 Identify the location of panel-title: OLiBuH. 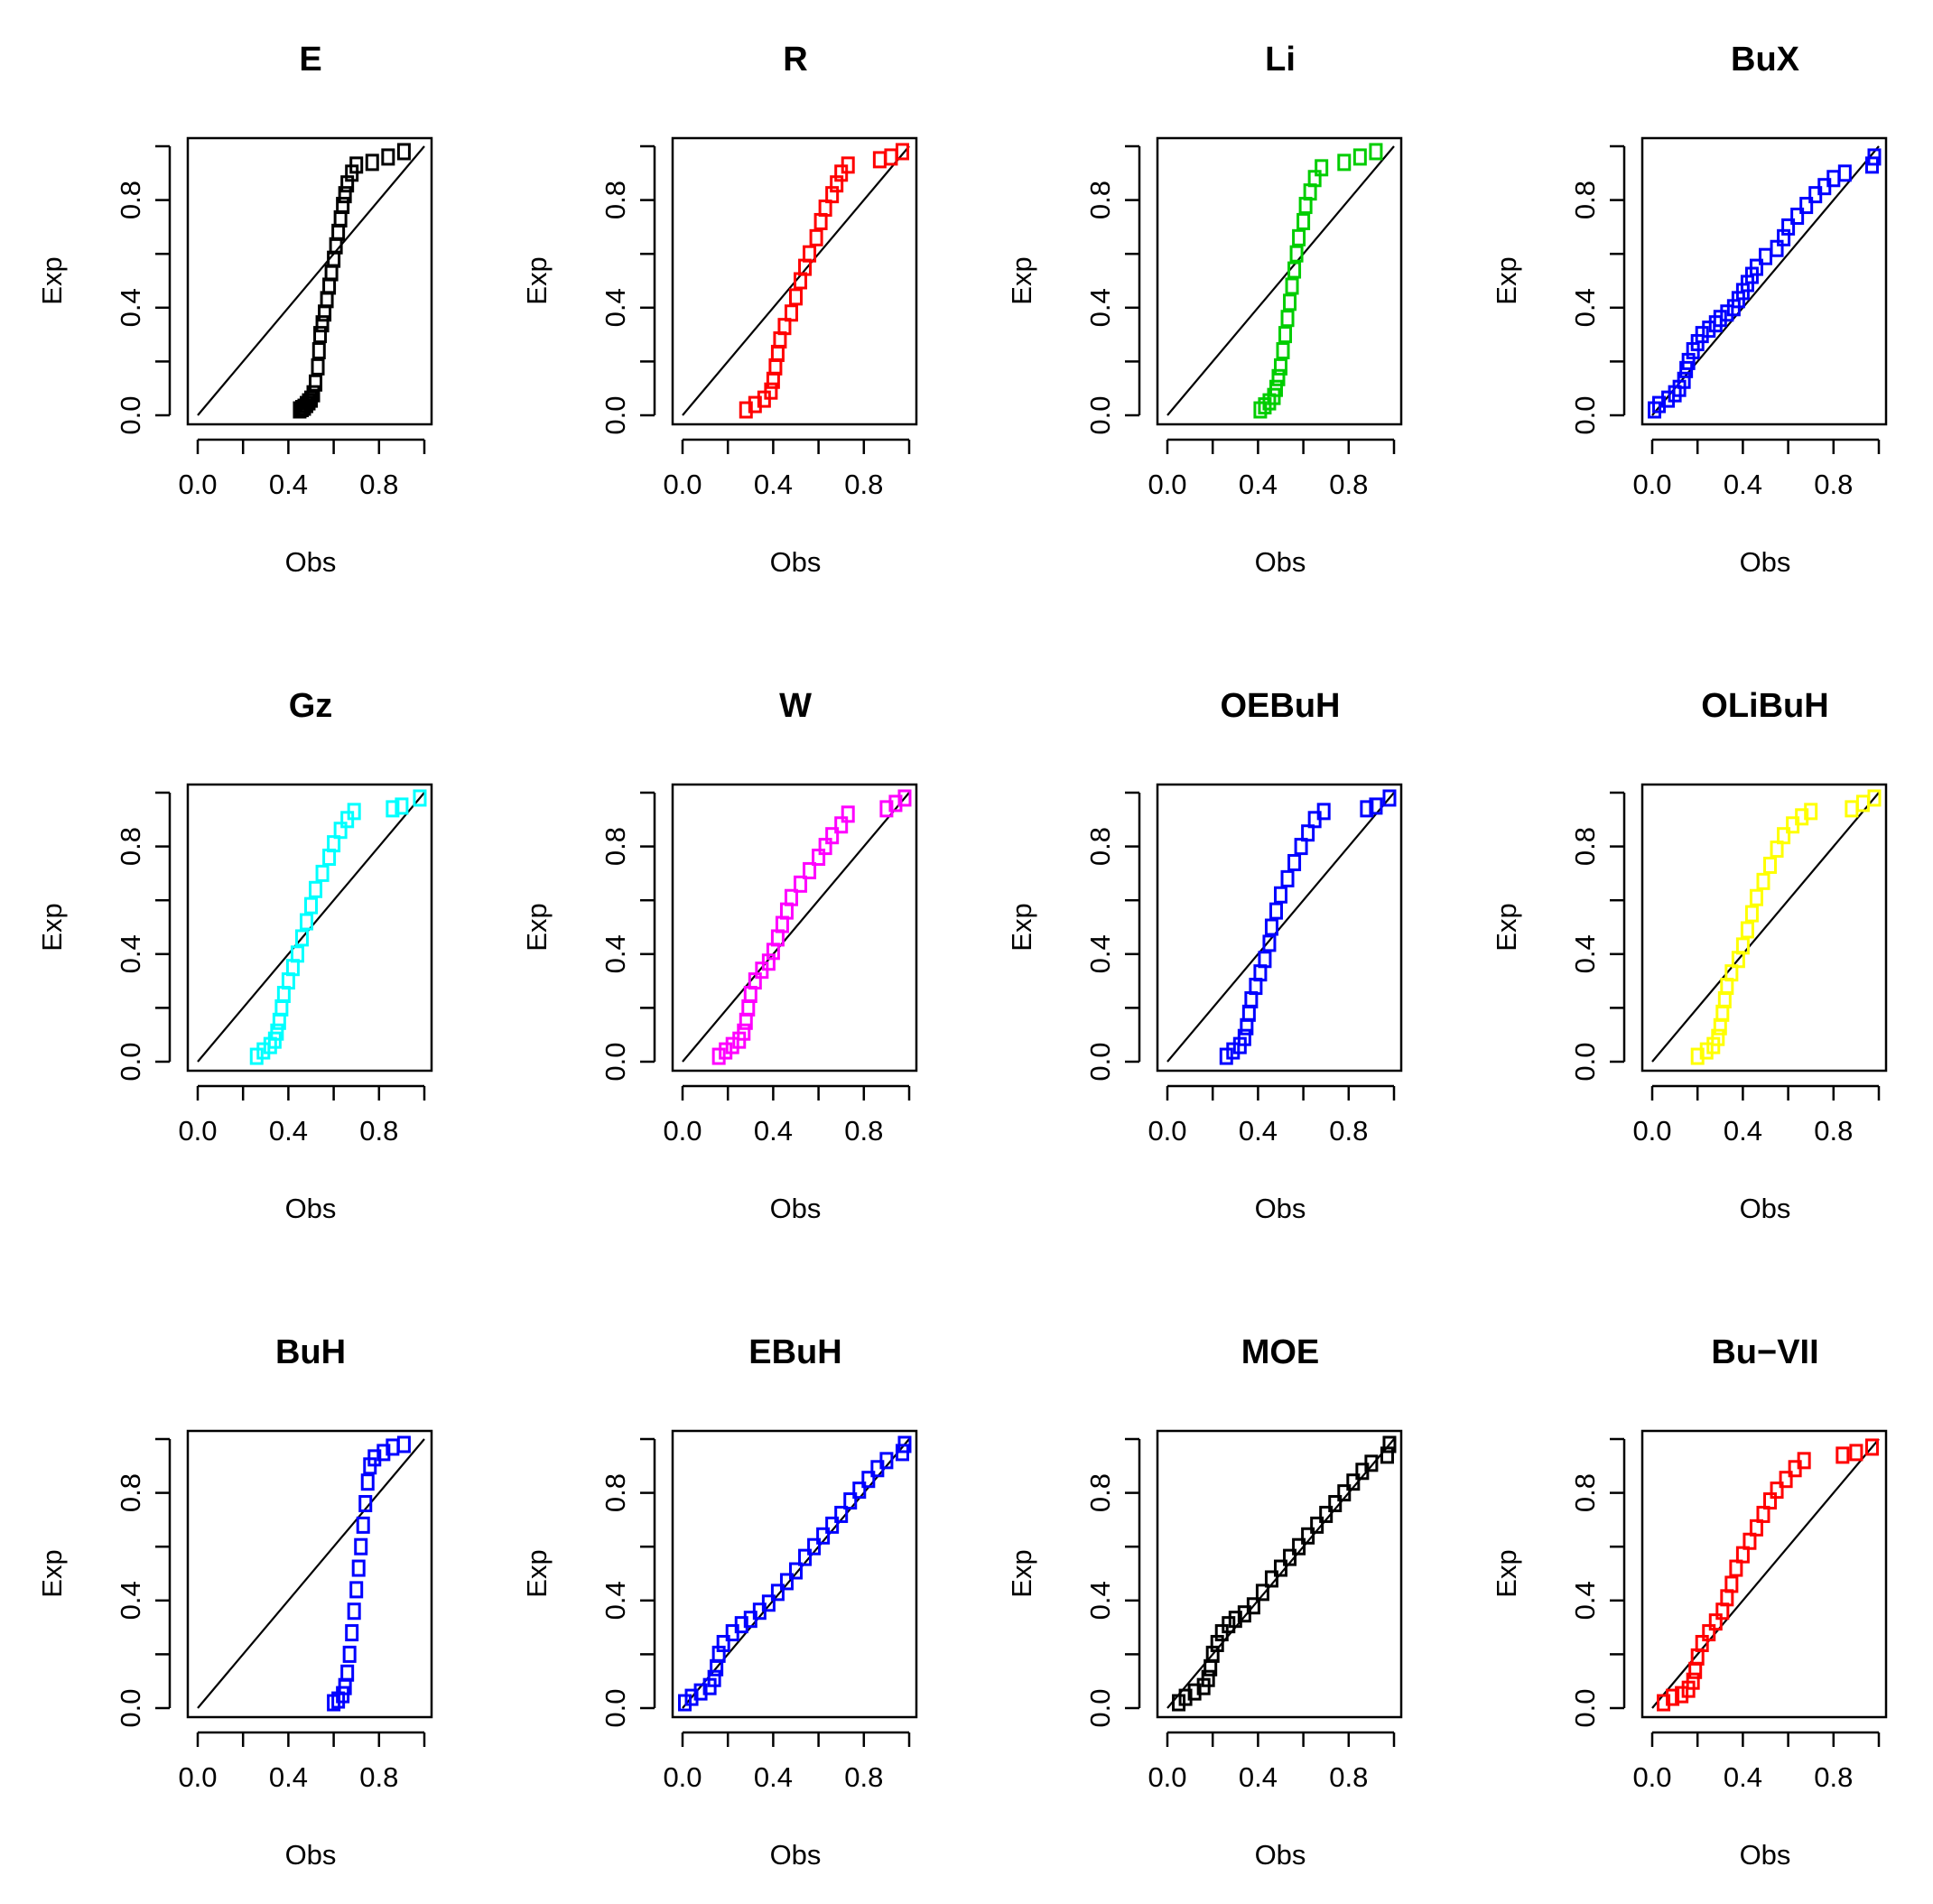
(1764, 706).